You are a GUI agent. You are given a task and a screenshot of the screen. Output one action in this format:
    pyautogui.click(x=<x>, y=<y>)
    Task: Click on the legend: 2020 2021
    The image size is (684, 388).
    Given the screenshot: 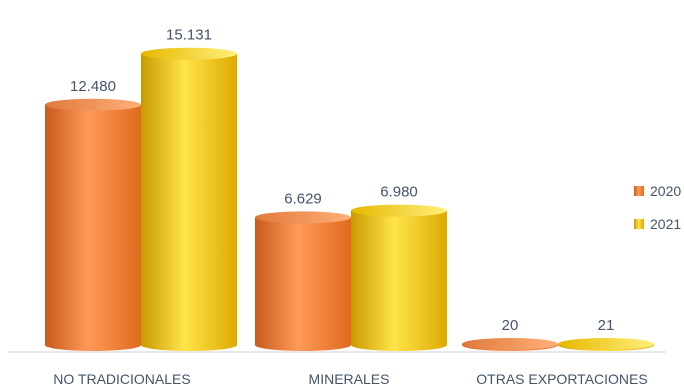 What is the action you would take?
    pyautogui.click(x=657, y=207)
    